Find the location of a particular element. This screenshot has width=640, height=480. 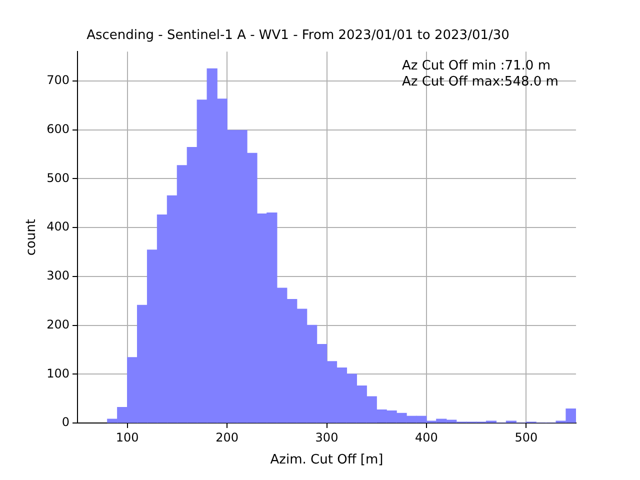

x-tick-label: 400 is located at coordinates (426, 437).